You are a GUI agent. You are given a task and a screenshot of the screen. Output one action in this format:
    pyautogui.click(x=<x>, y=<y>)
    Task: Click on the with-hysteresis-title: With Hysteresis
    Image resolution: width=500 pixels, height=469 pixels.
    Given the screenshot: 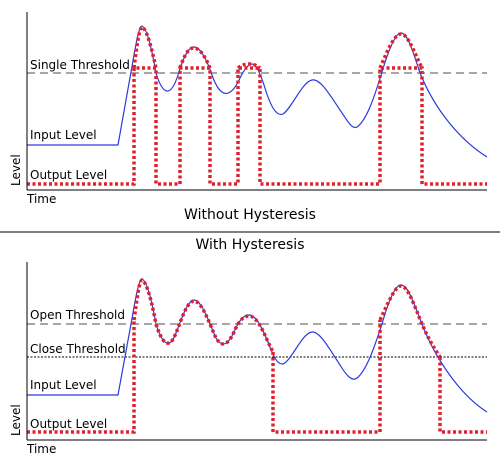 What is the action you would take?
    pyautogui.click(x=250, y=245)
    